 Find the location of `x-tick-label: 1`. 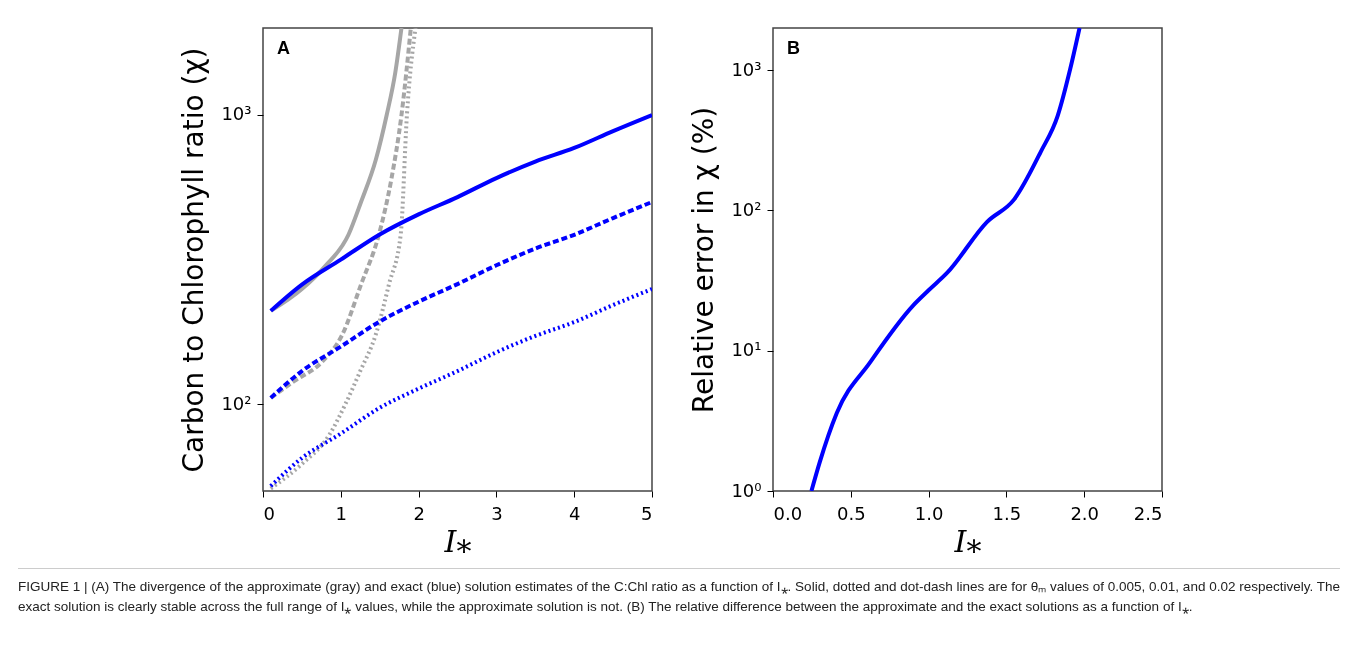

x-tick-label: 1 is located at coordinates (341, 513).